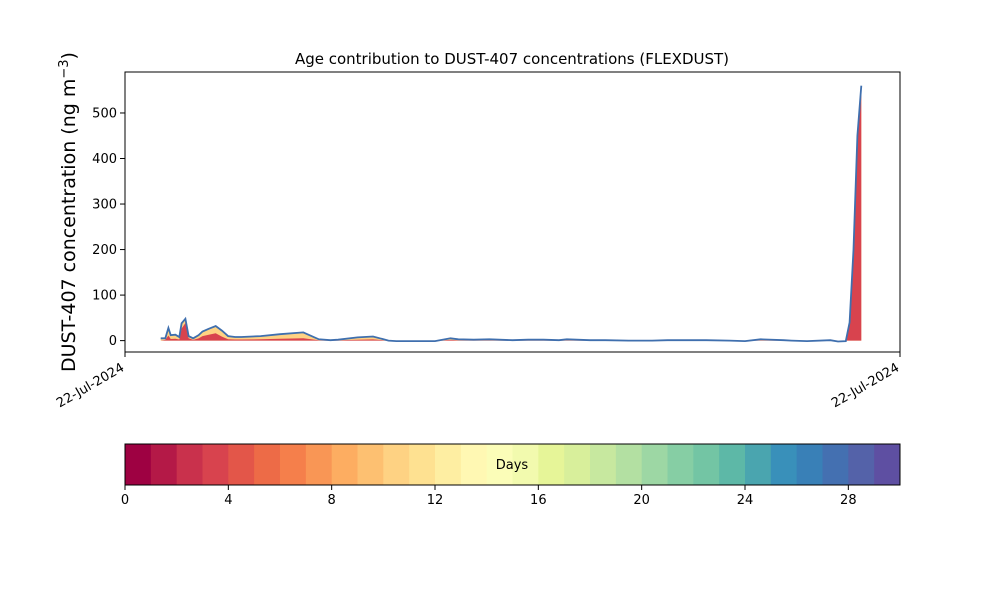 The width and height of the screenshot is (1000, 600). I want to click on y-tick-label: 400, so click(104, 159).